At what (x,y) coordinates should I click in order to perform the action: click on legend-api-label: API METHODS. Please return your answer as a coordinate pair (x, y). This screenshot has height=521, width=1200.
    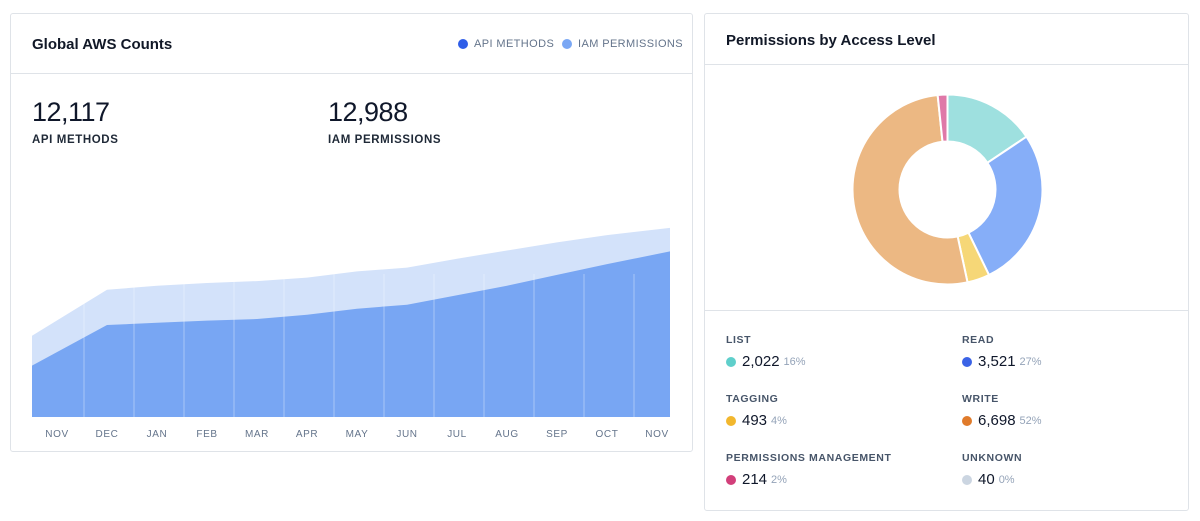
    Looking at the image, I should click on (514, 44).